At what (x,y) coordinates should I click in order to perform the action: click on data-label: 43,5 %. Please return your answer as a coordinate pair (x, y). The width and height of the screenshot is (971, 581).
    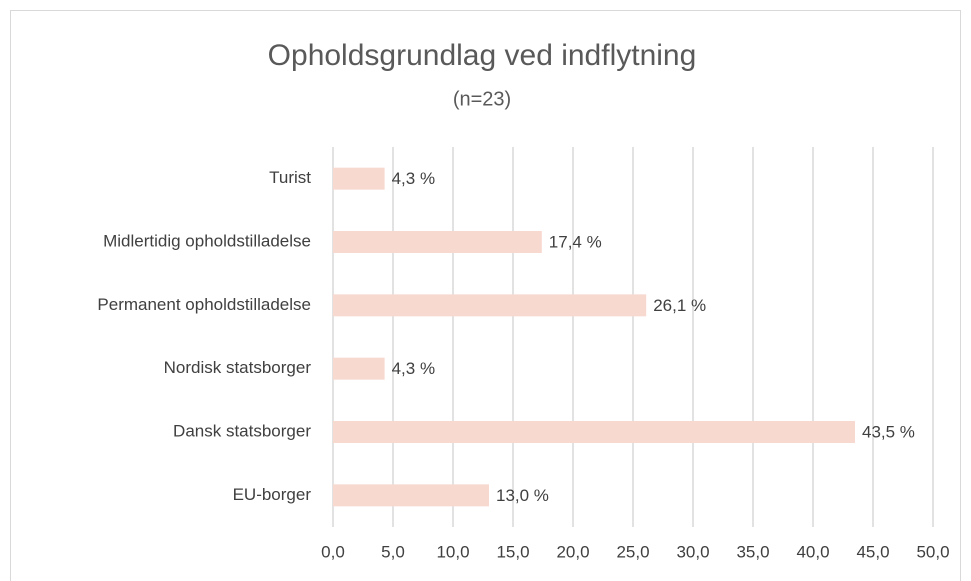
    Looking at the image, I should click on (888, 431).